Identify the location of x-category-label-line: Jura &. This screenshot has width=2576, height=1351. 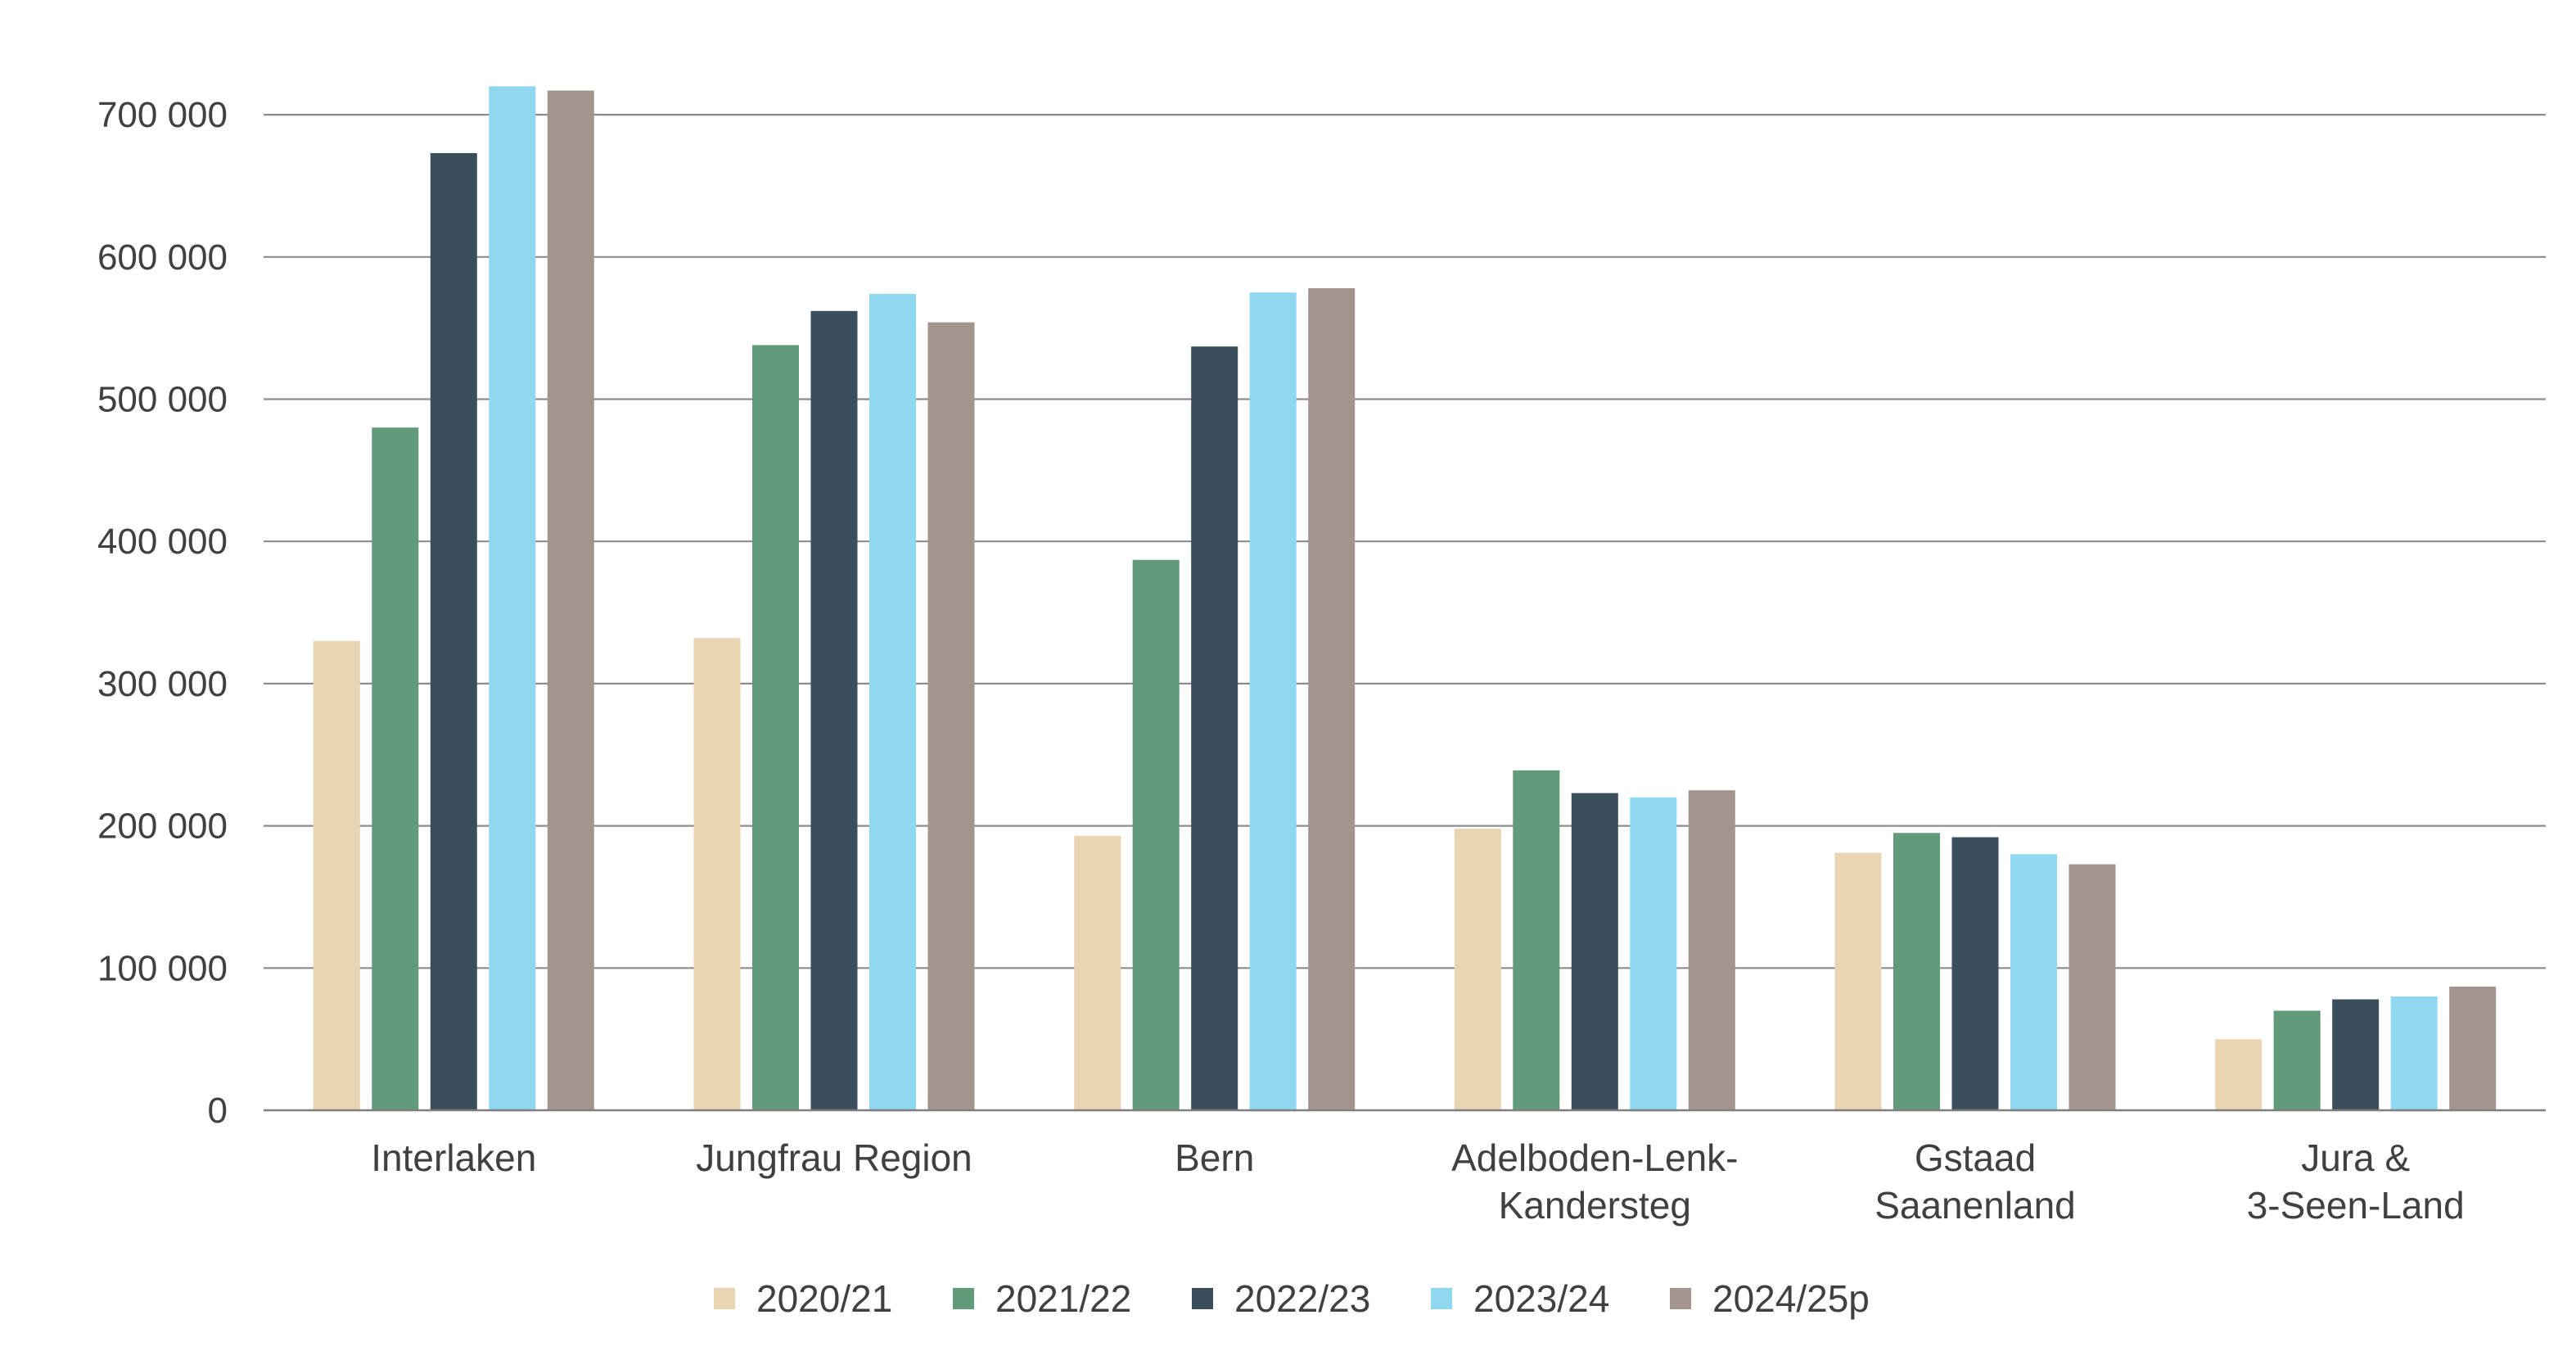
(2355, 1157).